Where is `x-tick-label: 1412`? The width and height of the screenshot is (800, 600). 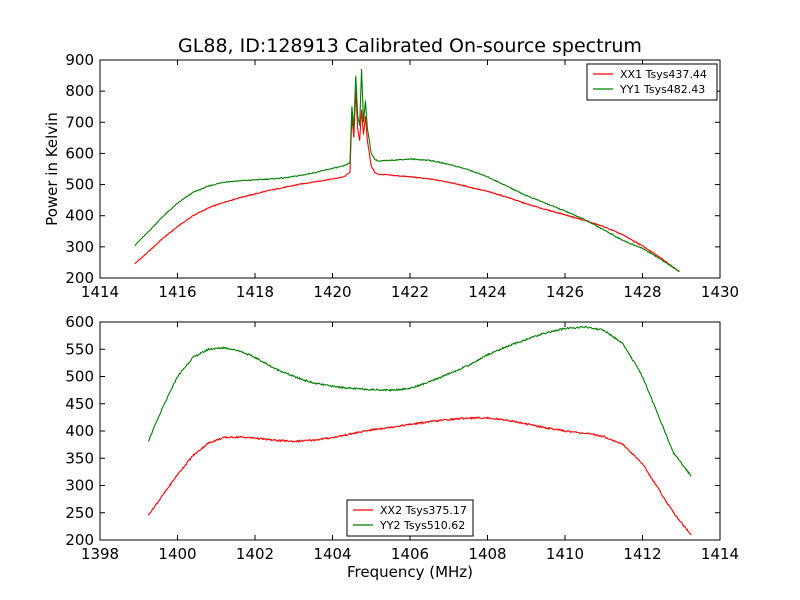
x-tick-label: 1412 is located at coordinates (642, 554).